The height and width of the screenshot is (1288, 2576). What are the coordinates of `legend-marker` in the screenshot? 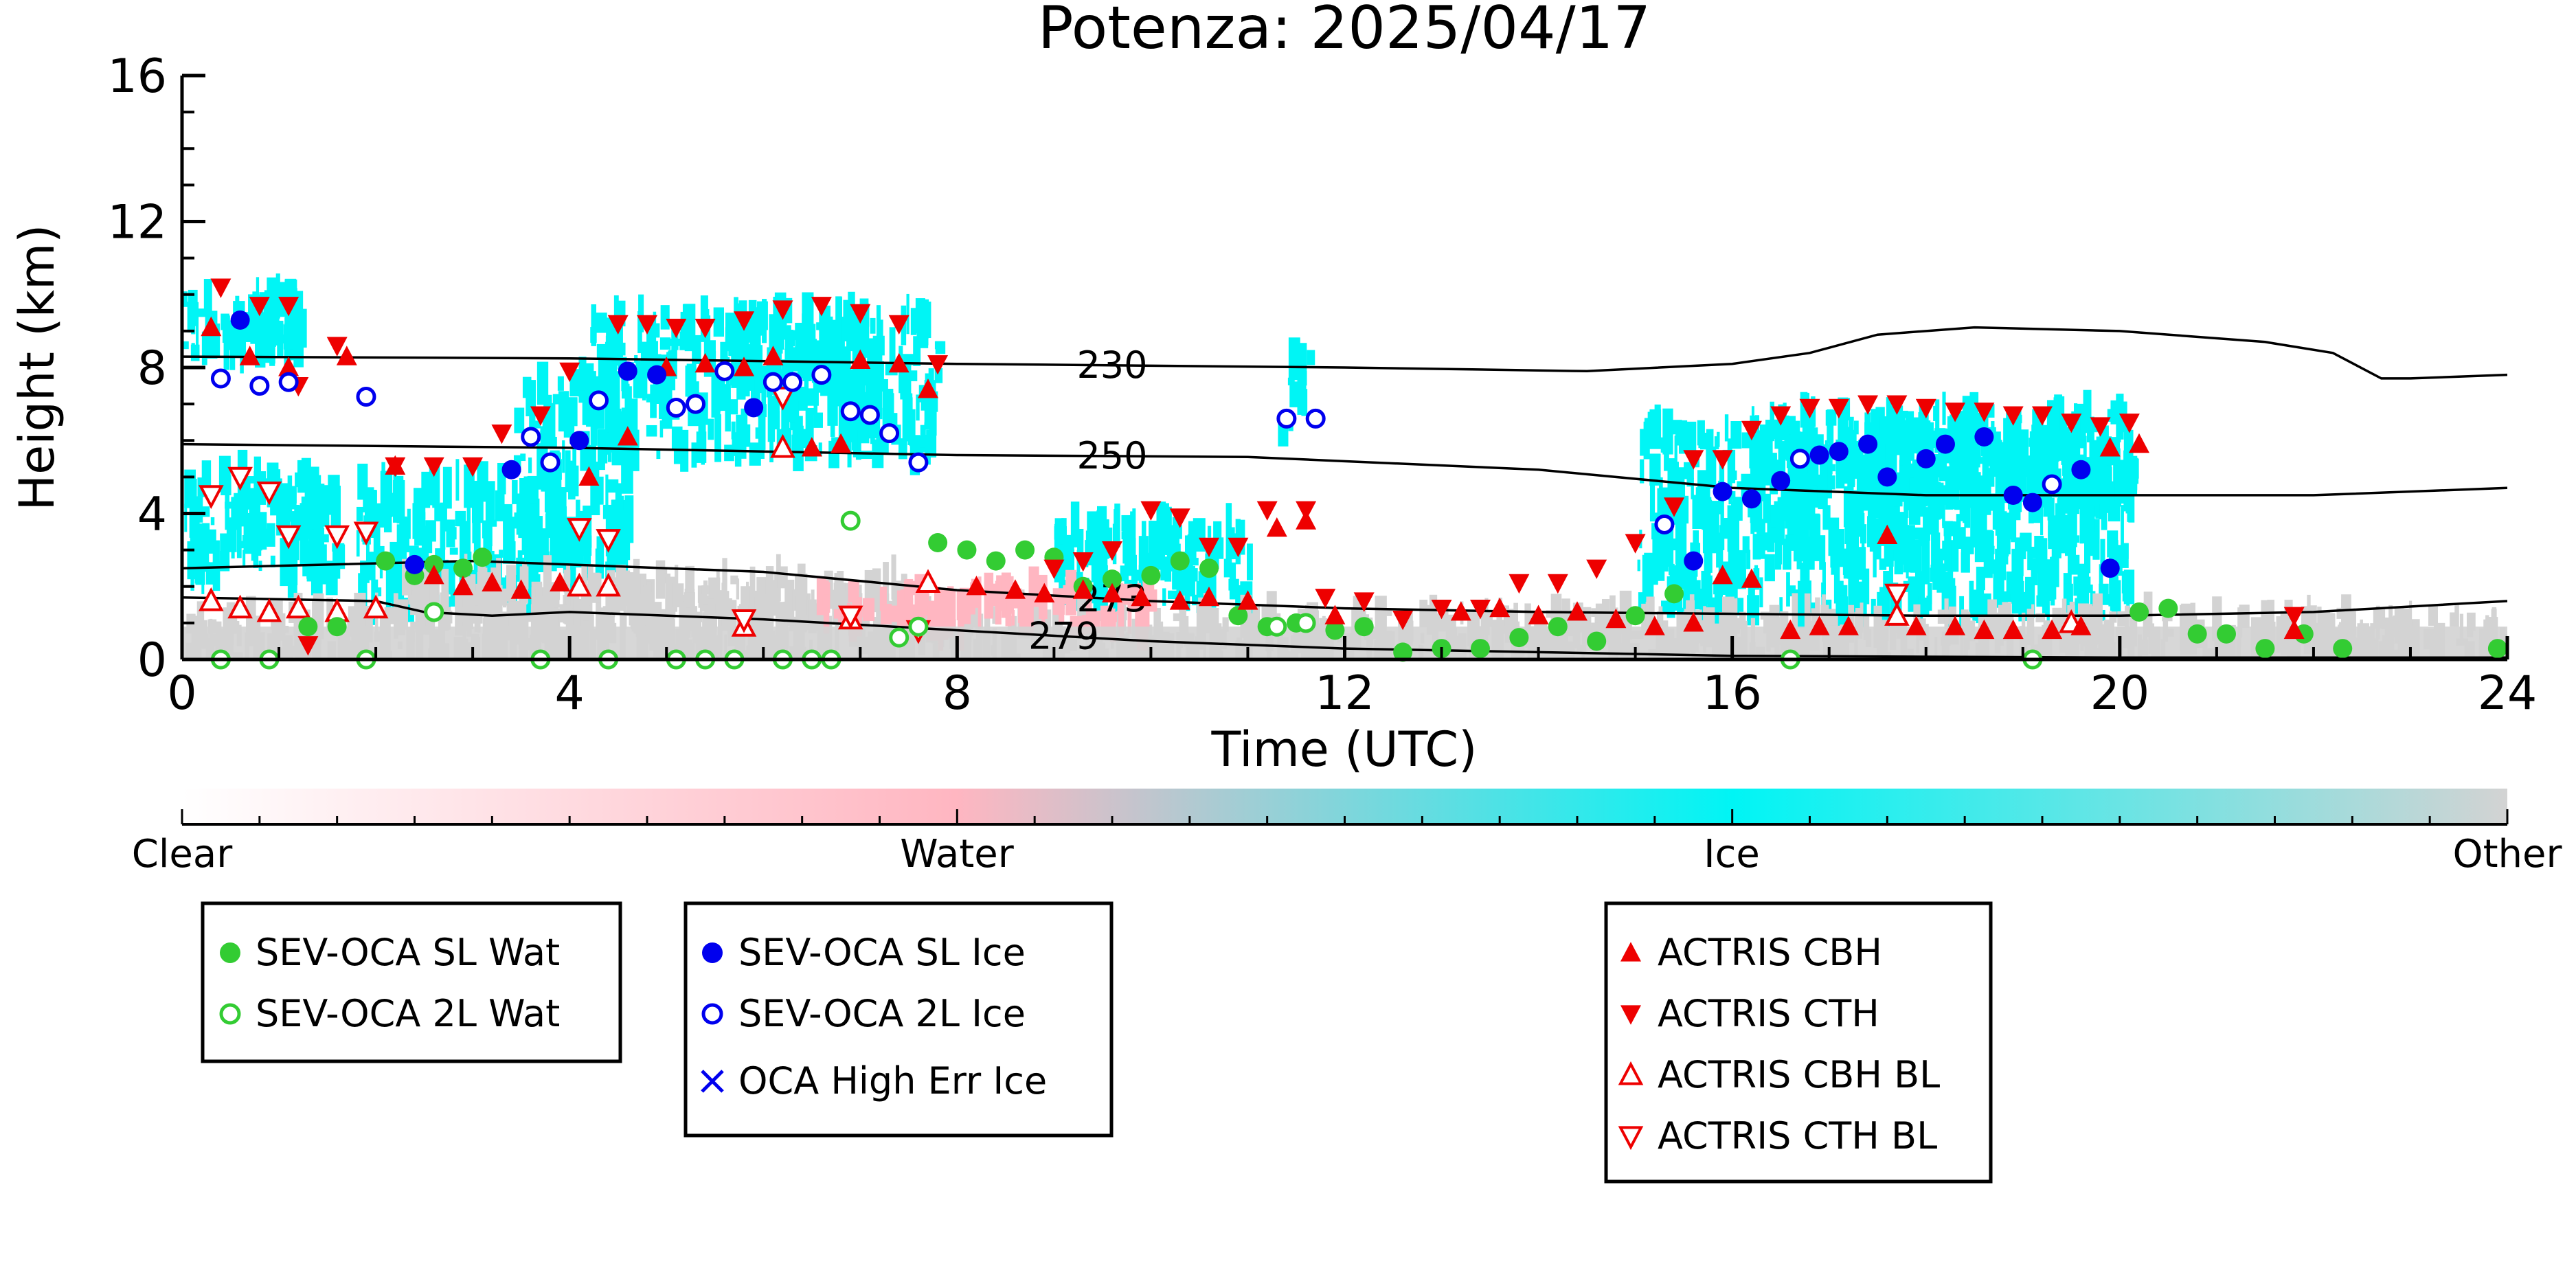 It's located at (1631, 1073).